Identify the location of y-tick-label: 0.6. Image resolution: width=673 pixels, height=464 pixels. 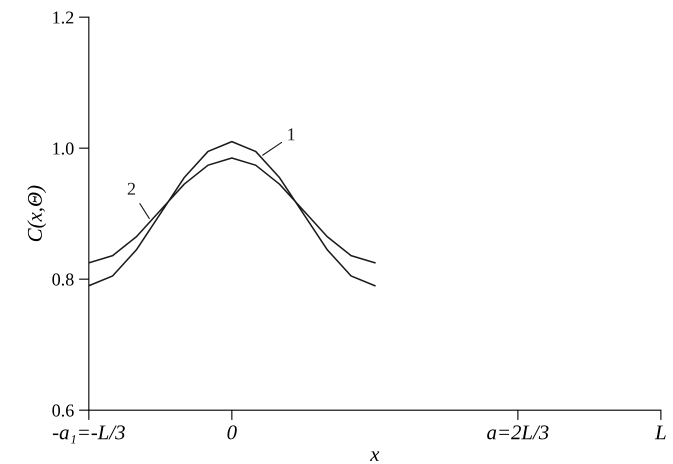
(63, 410).